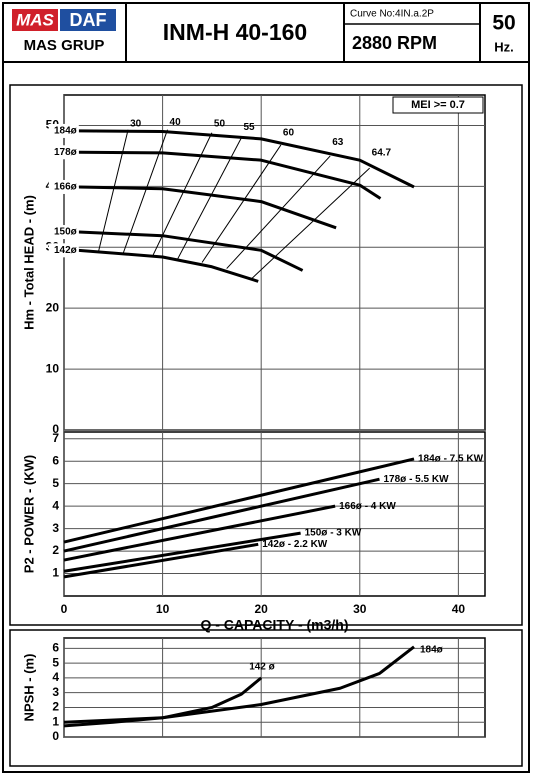  I want to click on efficiency-label: 40, so click(176, 122).